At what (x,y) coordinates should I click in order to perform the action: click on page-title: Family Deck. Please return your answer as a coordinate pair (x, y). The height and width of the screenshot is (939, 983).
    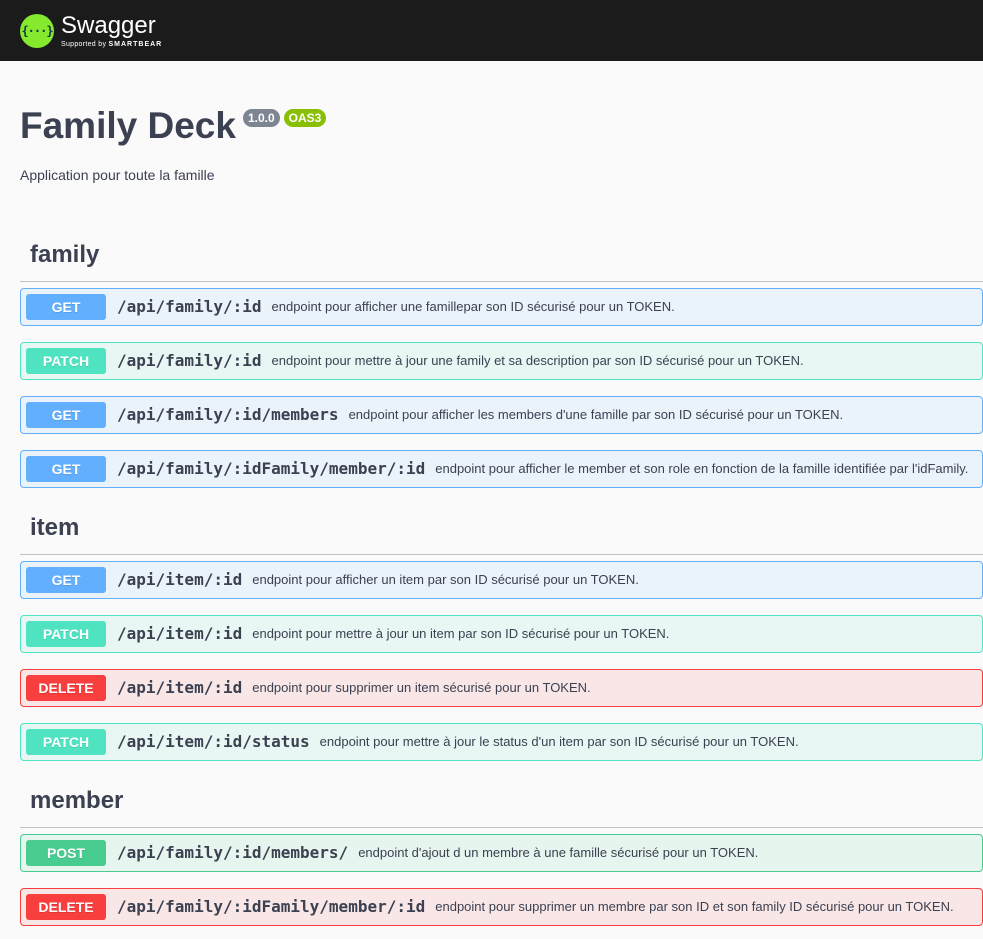
    Looking at the image, I should click on (128, 125).